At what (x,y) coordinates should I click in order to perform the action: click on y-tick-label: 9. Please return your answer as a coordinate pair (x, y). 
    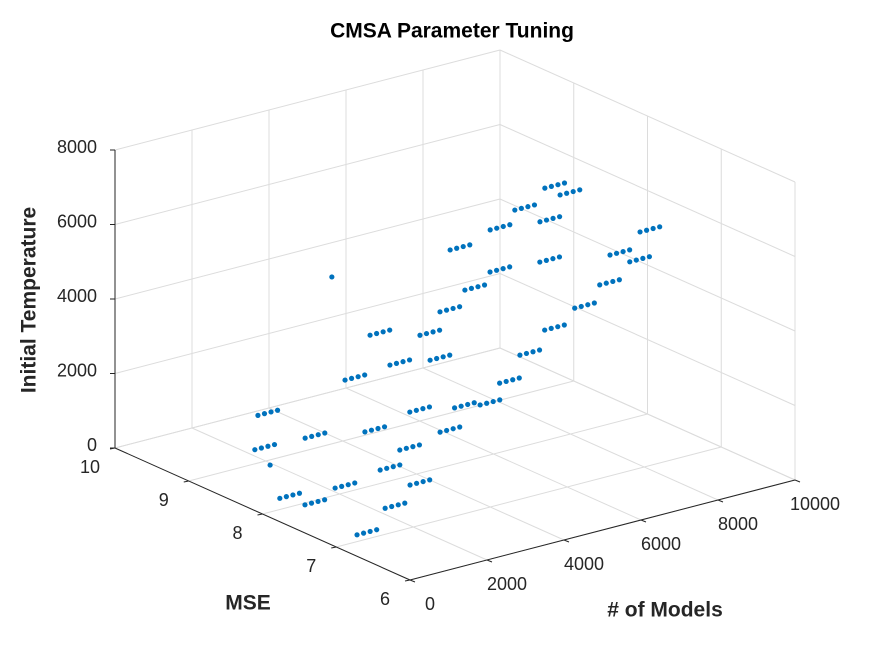
    Looking at the image, I should click on (164, 500).